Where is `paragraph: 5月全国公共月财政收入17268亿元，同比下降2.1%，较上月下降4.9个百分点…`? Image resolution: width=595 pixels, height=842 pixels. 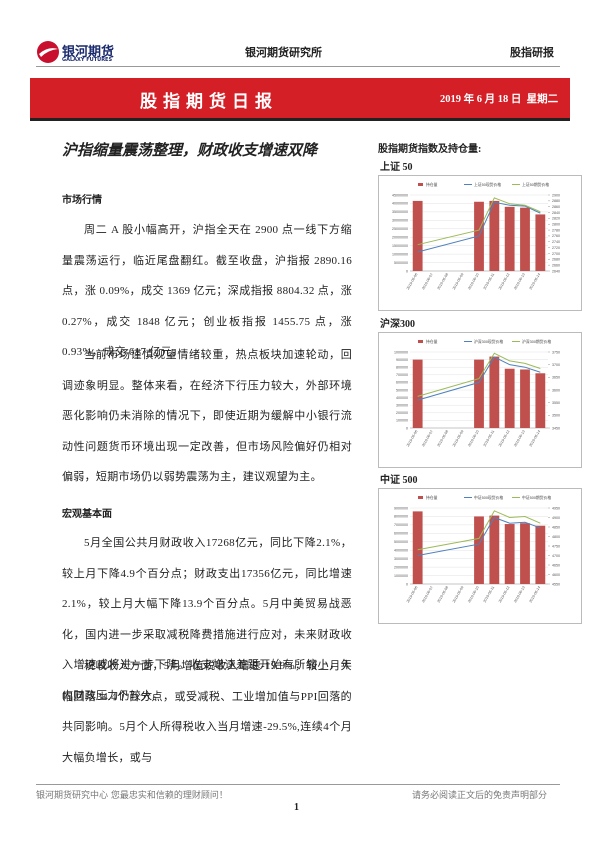
paragraph: 5月全国公共月财政收入17268亿元，同比下降2.1%，较上月下降4.9个百分点… is located at coordinates (207, 619).